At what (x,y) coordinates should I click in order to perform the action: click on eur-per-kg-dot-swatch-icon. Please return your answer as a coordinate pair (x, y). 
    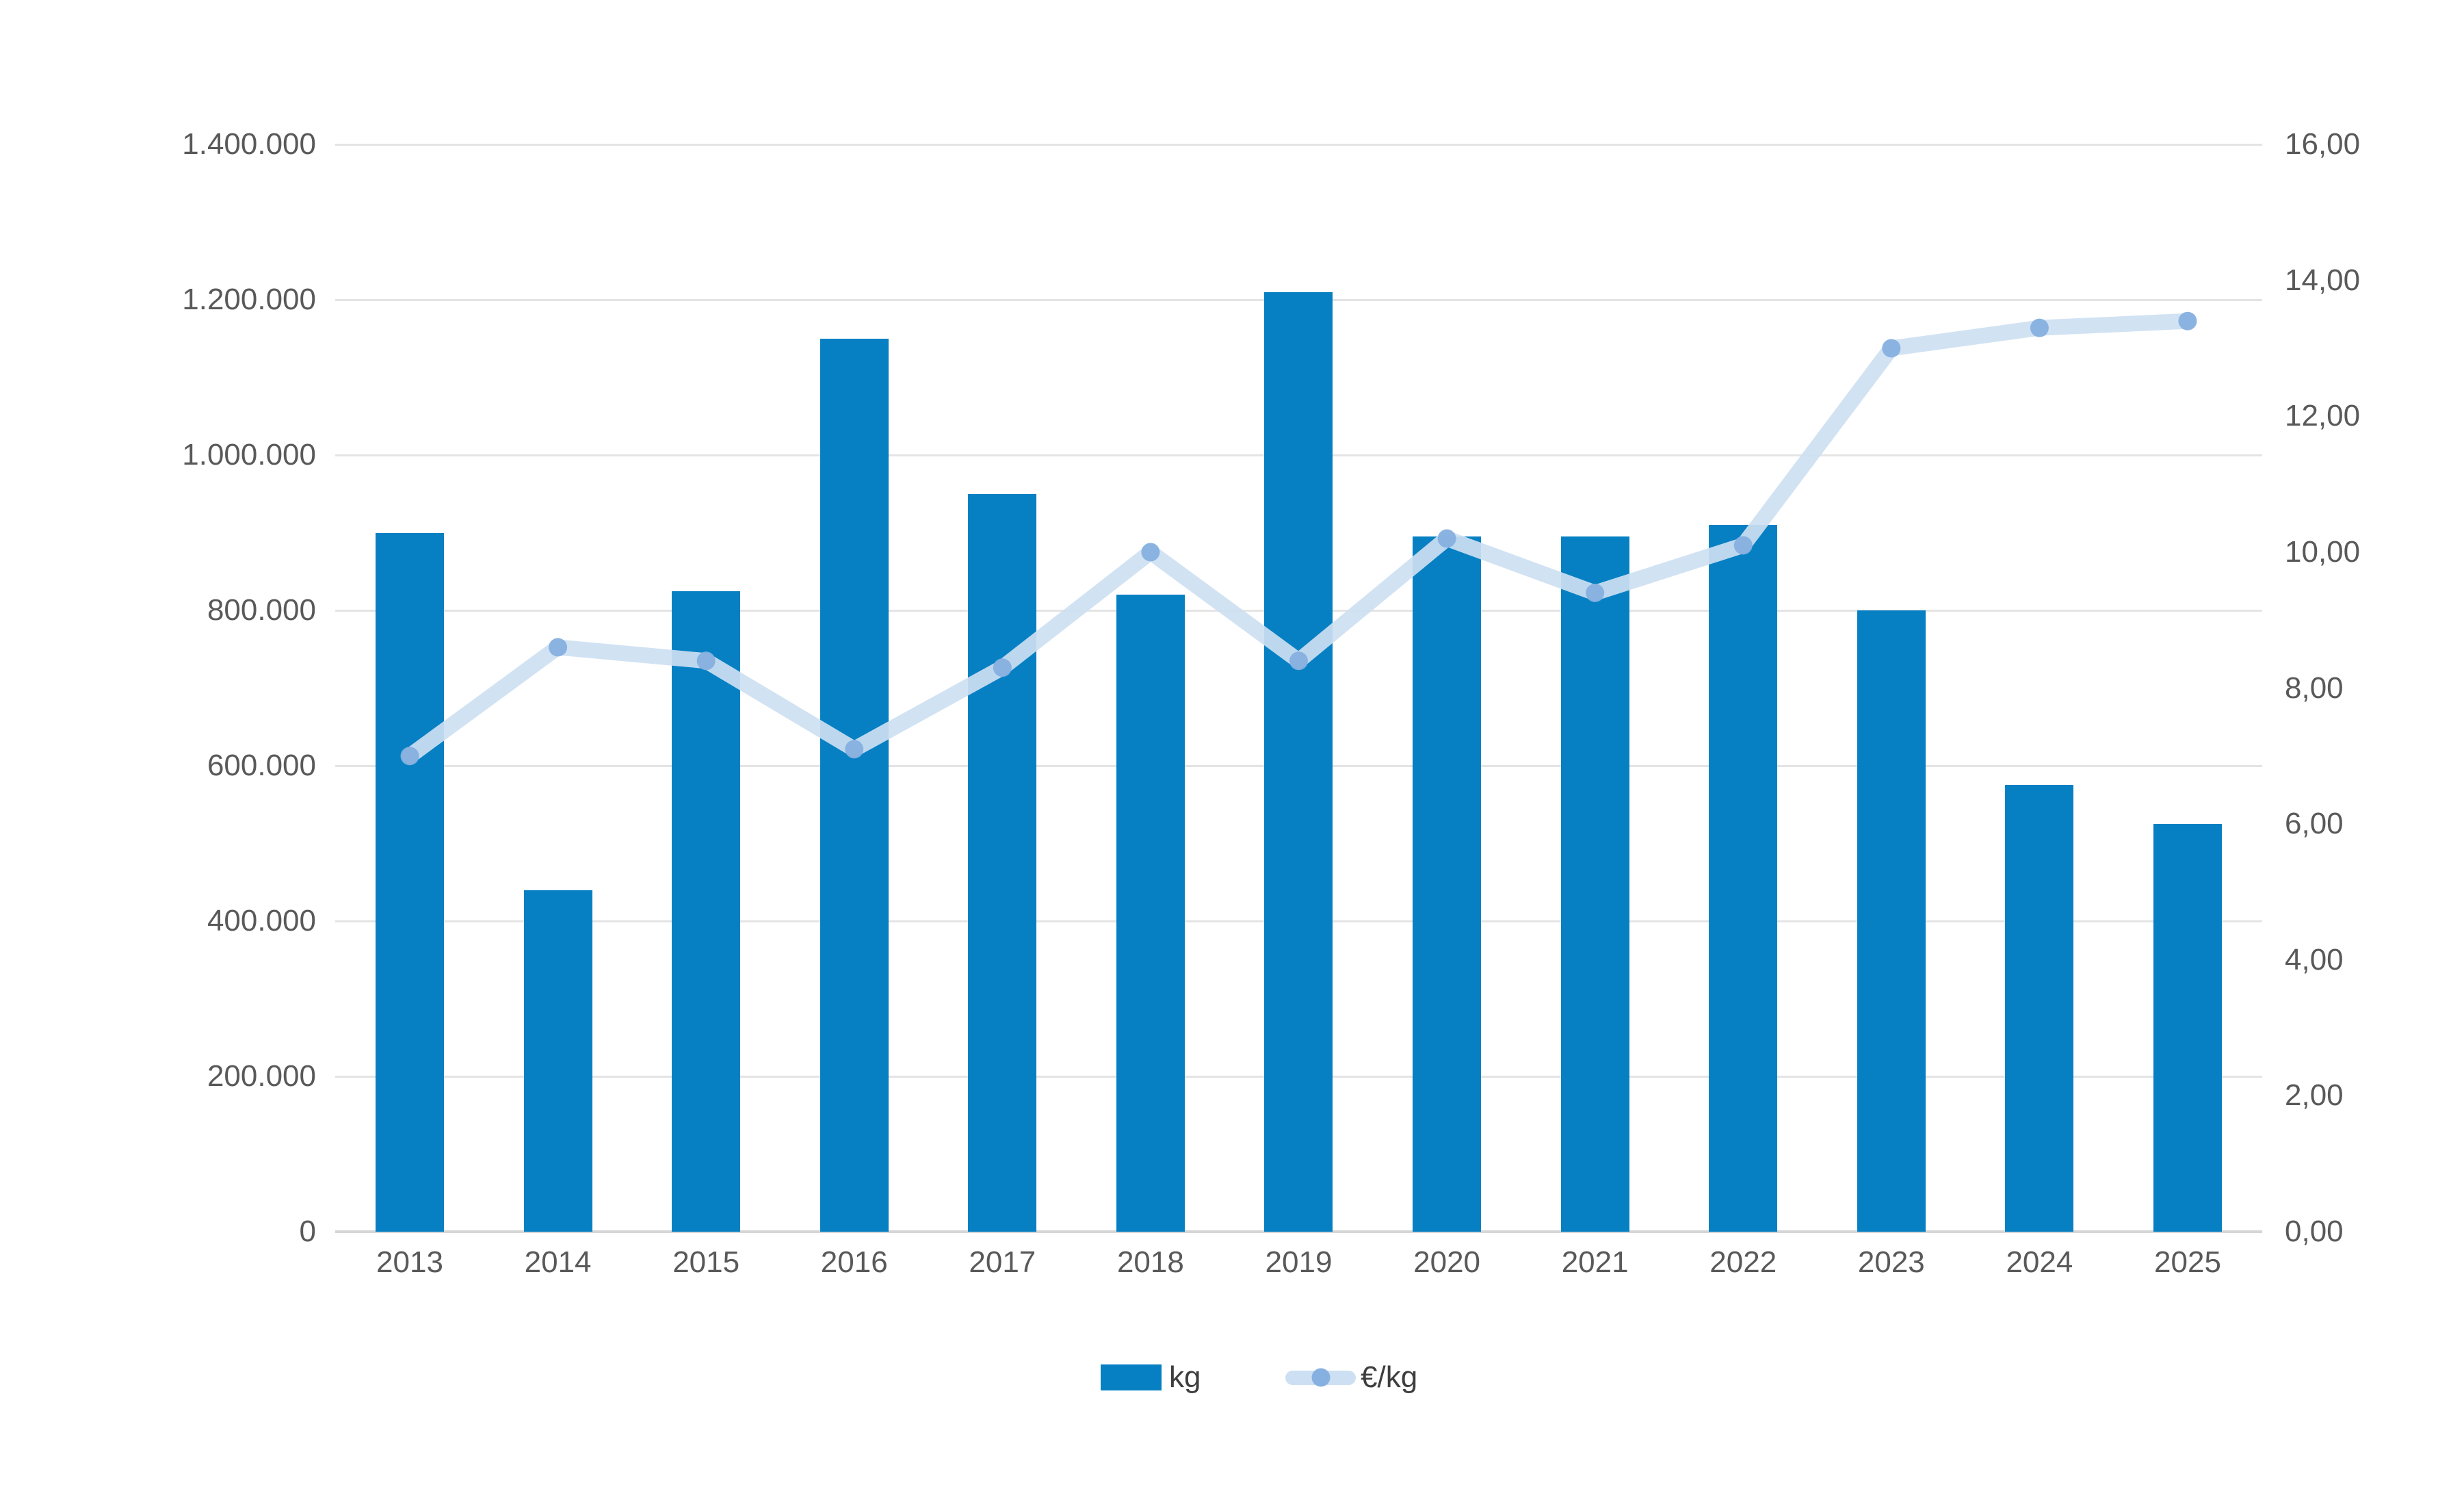
    Looking at the image, I should click on (1320, 1377).